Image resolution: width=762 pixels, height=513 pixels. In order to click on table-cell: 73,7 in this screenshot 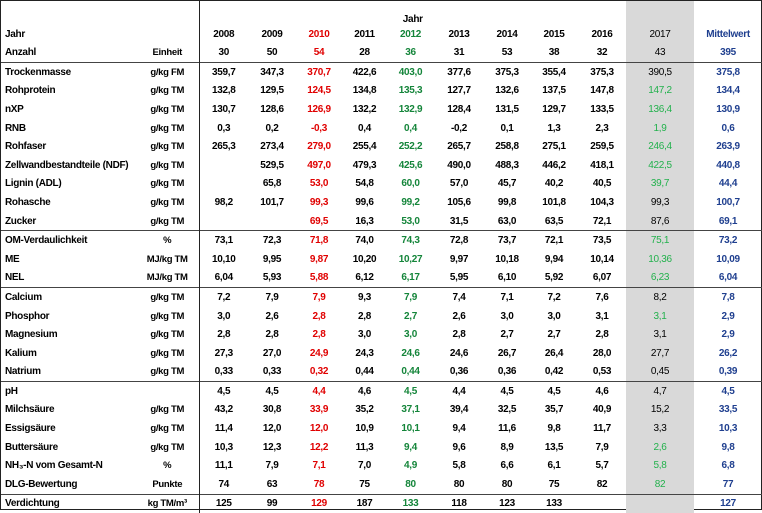, I will do `click(507, 240)`.